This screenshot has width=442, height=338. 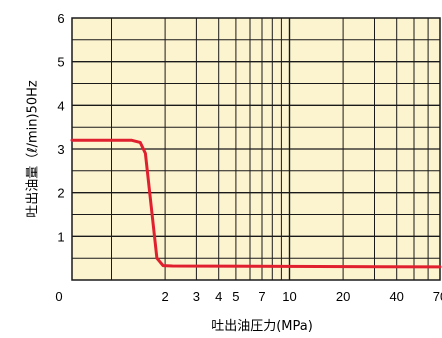 What do you see at coordinates (58, 296) in the screenshot?
I see `x-tick-label: 0` at bounding box center [58, 296].